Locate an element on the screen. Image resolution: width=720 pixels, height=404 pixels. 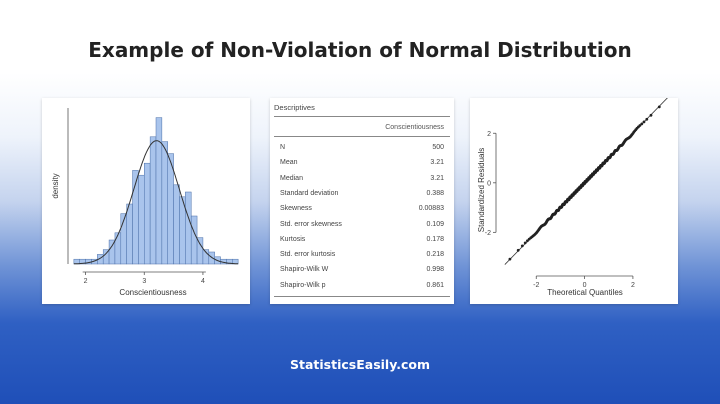
row-label: Std. error kurtosis is located at coordinates (308, 255).